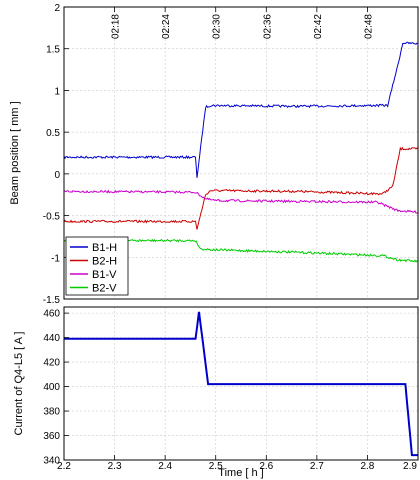 The image size is (420, 480). I want to click on y-tick-label: -1.5, so click(52, 300).